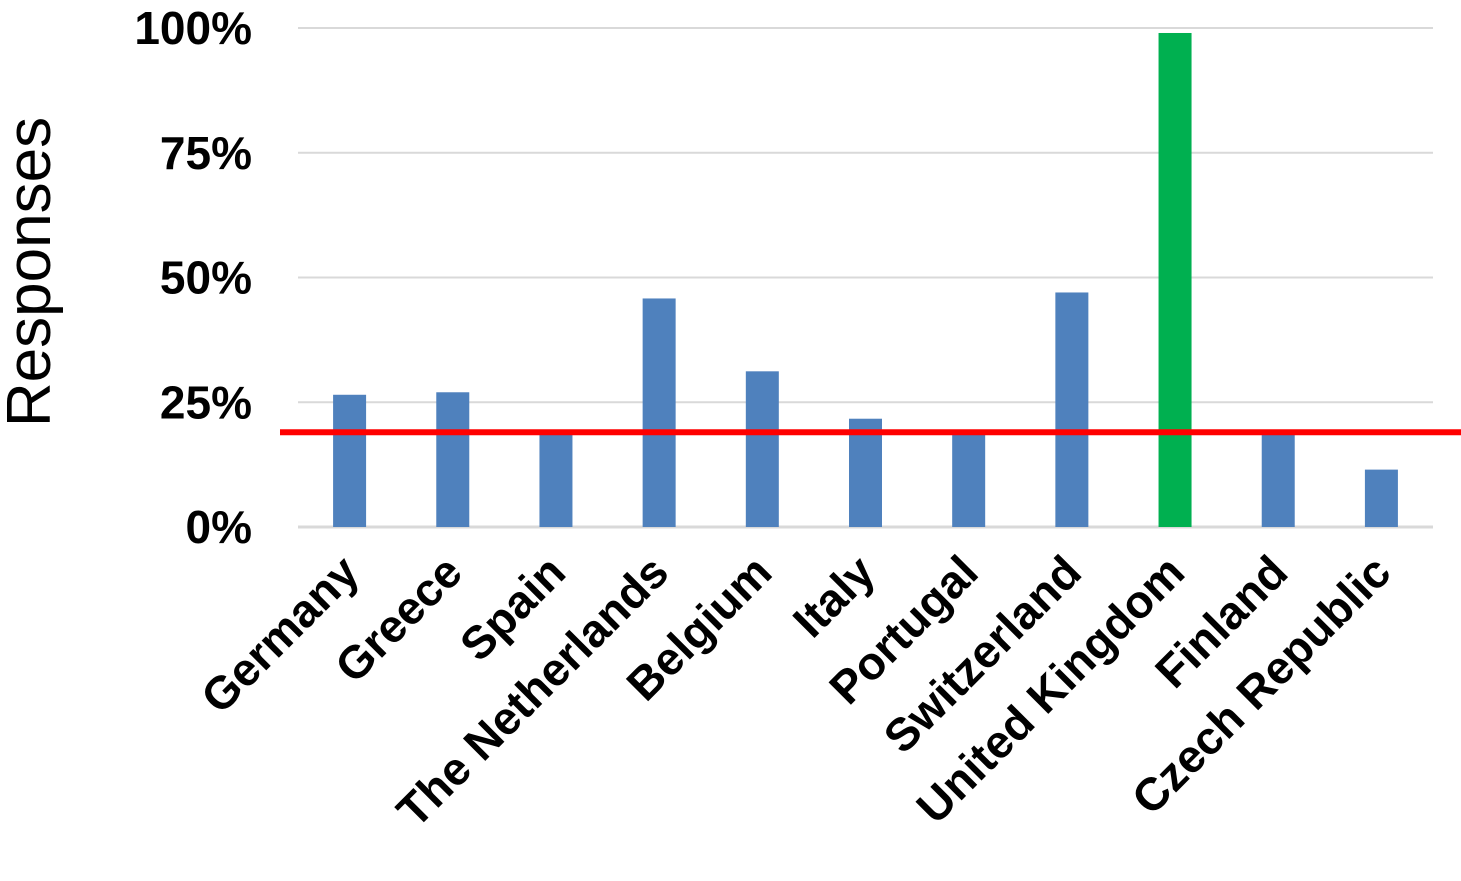 The width and height of the screenshot is (1461, 881). Describe the element at coordinates (280, 634) in the screenshot. I see `x-tick-label: Germany` at that location.